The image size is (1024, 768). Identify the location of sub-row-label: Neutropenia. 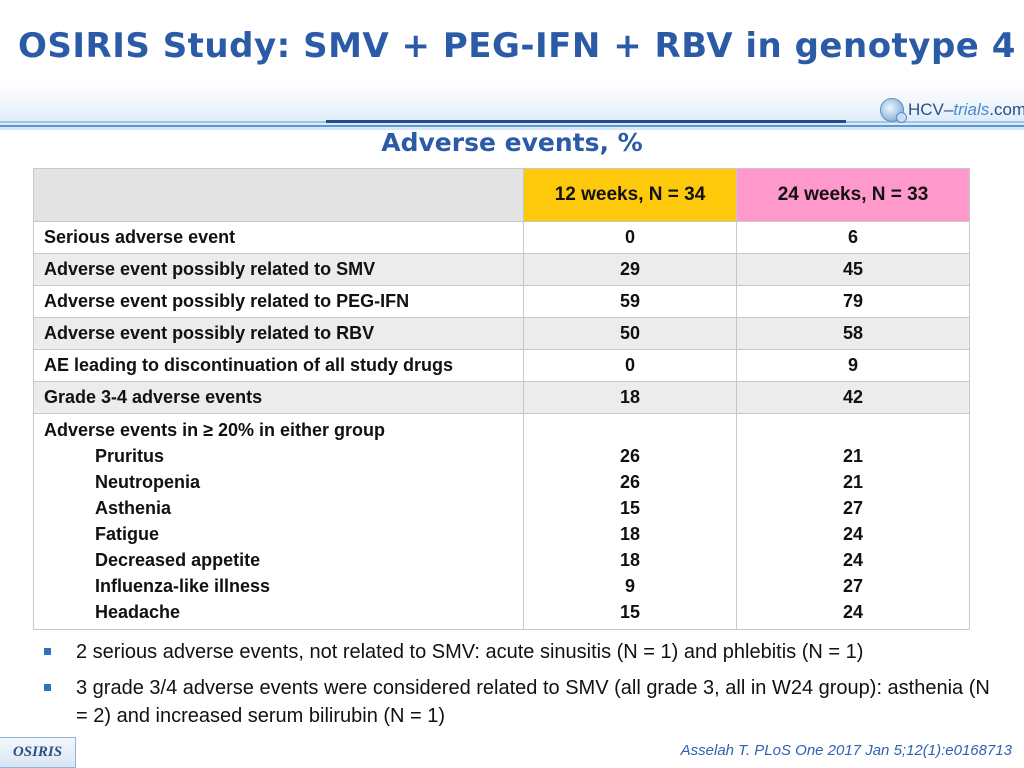
(148, 482).